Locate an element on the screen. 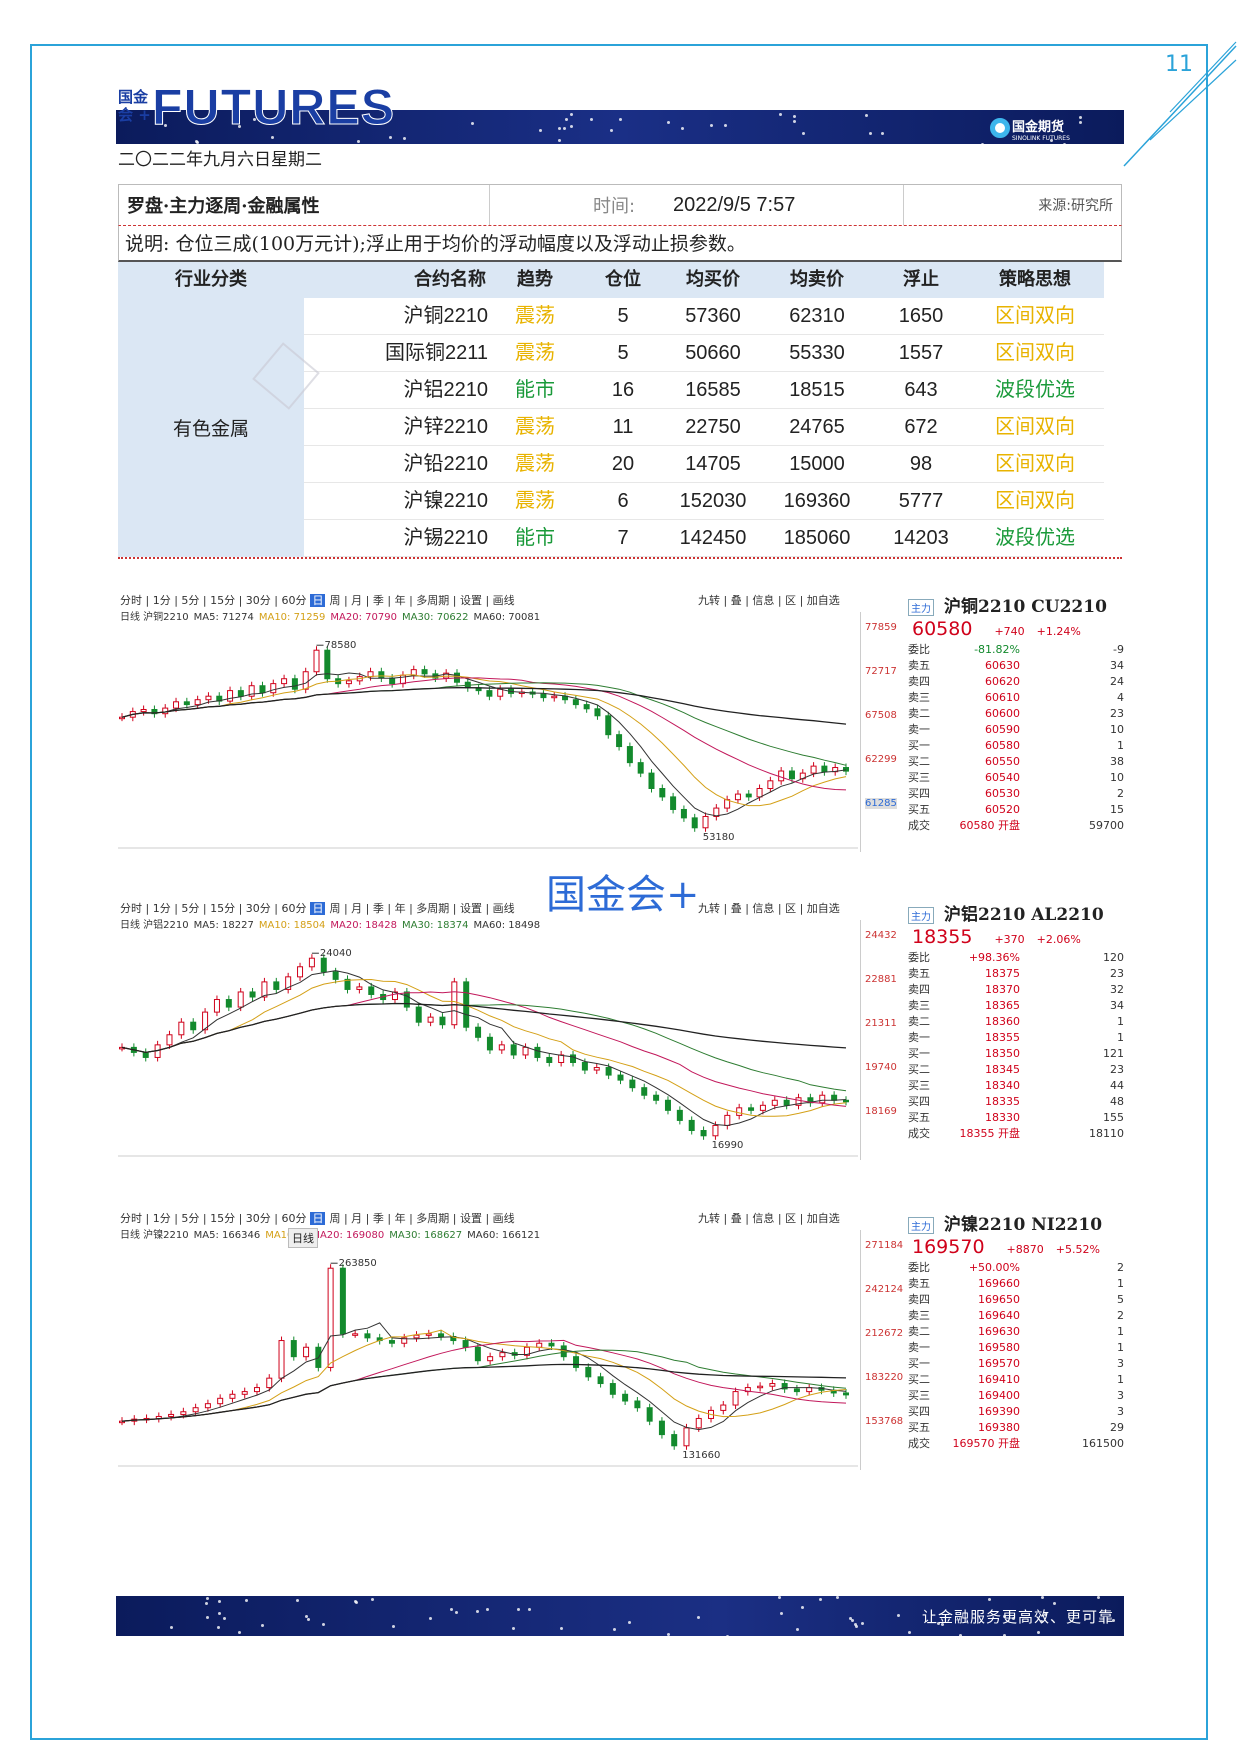  price-change: +740 is located at coordinates (1009, 631).